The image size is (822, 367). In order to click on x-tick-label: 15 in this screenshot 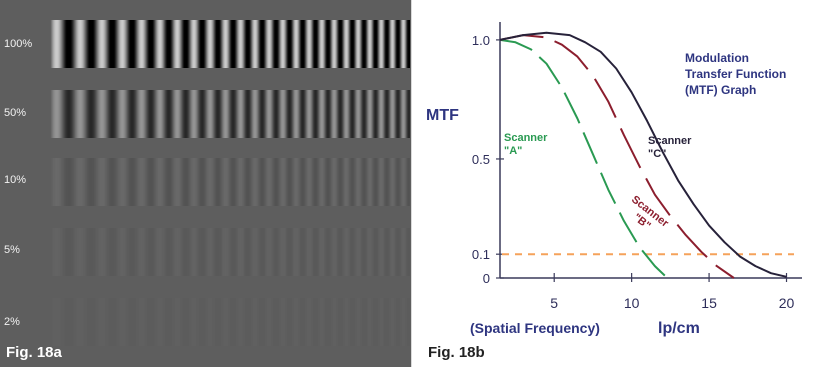, I will do `click(709, 303)`.